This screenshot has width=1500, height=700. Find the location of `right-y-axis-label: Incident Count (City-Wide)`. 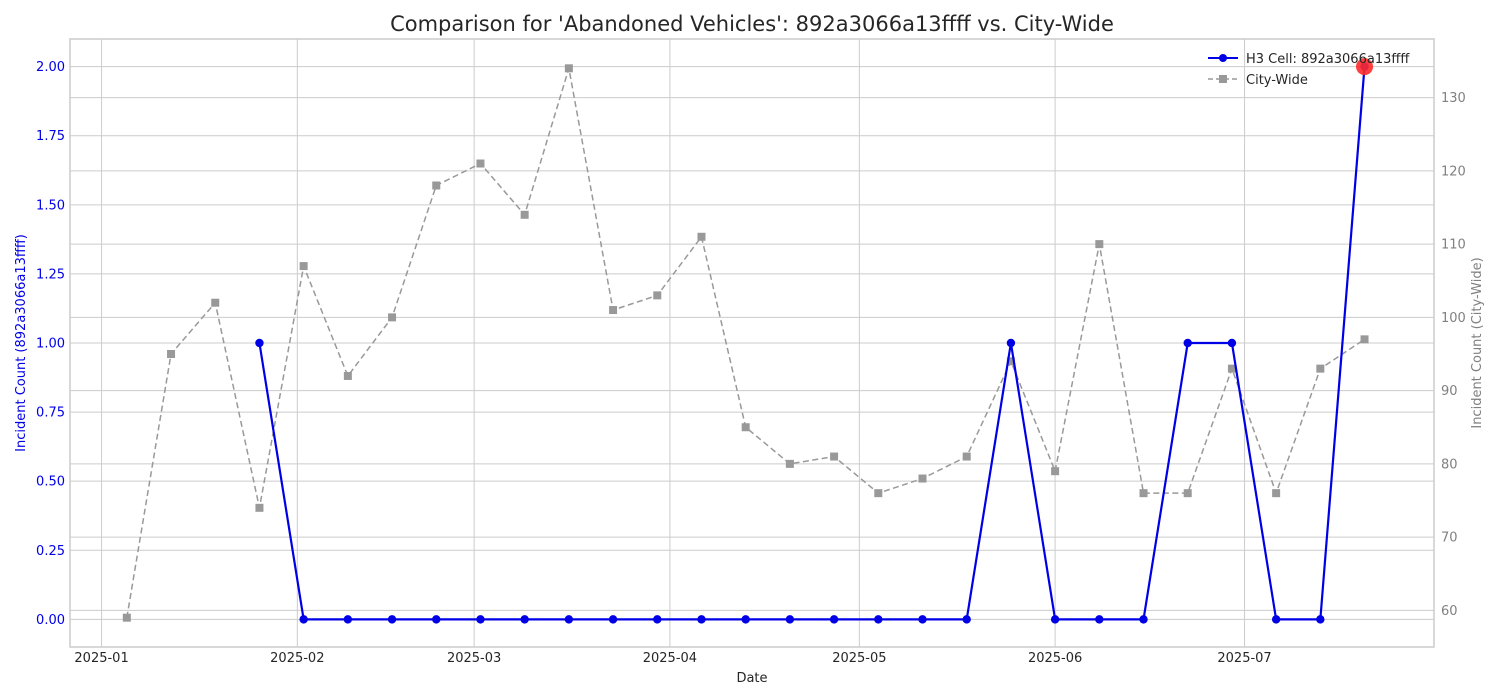

right-y-axis-label: Incident Count (City-Wide) is located at coordinates (1477, 342).